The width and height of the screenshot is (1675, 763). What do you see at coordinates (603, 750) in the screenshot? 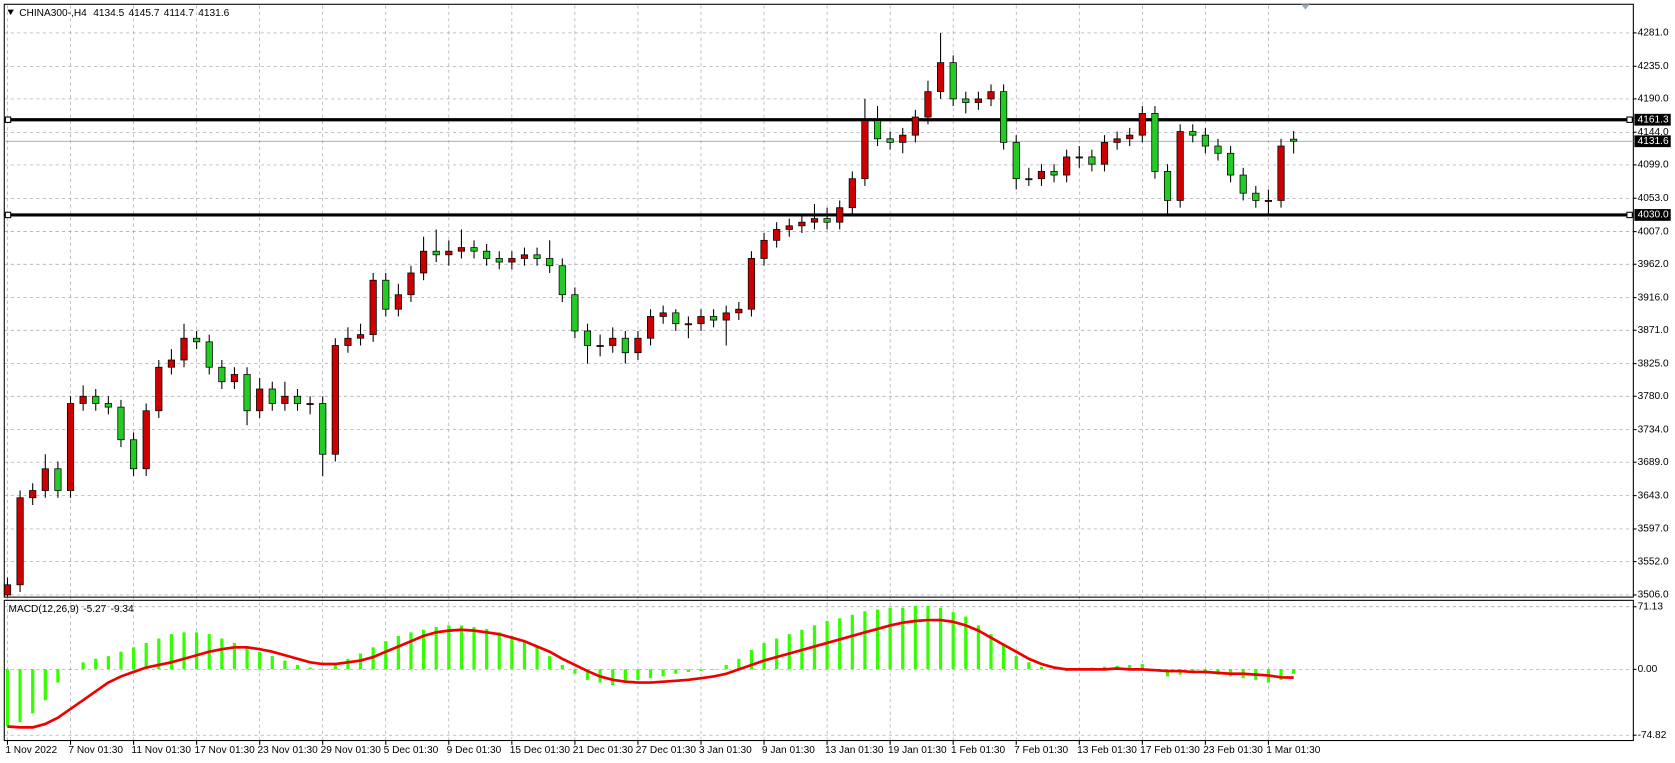
I see `x-tick-label: 21 Dec 01:30` at bounding box center [603, 750].